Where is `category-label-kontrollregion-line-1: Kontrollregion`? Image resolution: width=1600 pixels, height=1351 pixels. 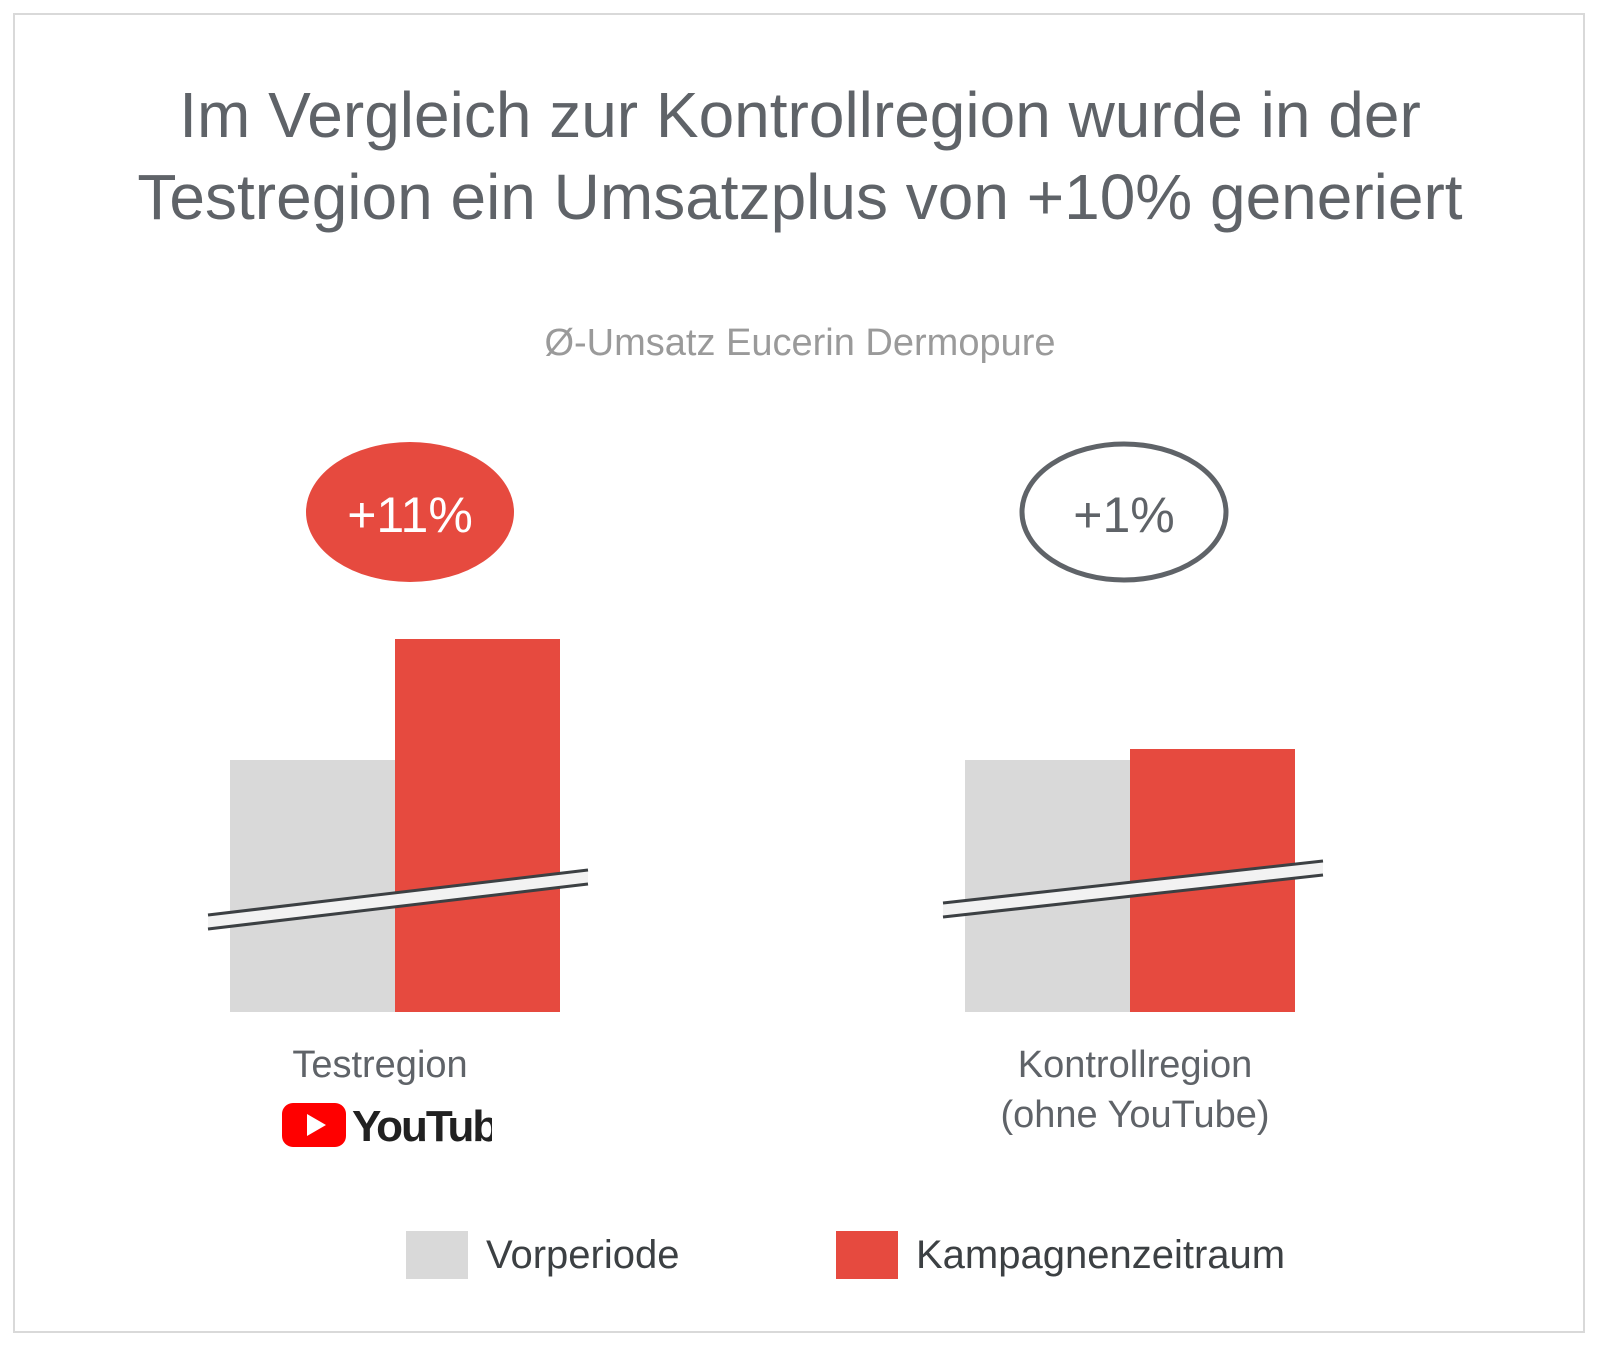 category-label-kontrollregion-line-1: Kontrollregion is located at coordinates (1135, 1065).